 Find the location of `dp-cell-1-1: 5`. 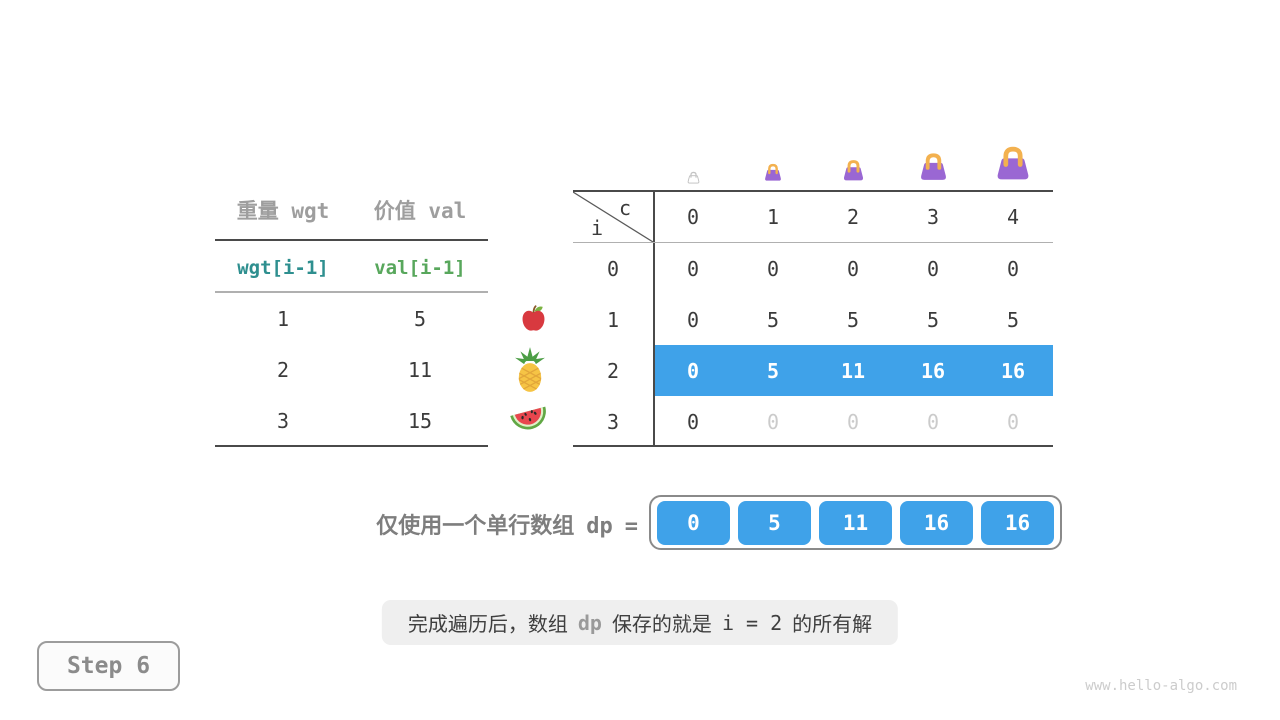

dp-cell-1-1: 5 is located at coordinates (773, 320).